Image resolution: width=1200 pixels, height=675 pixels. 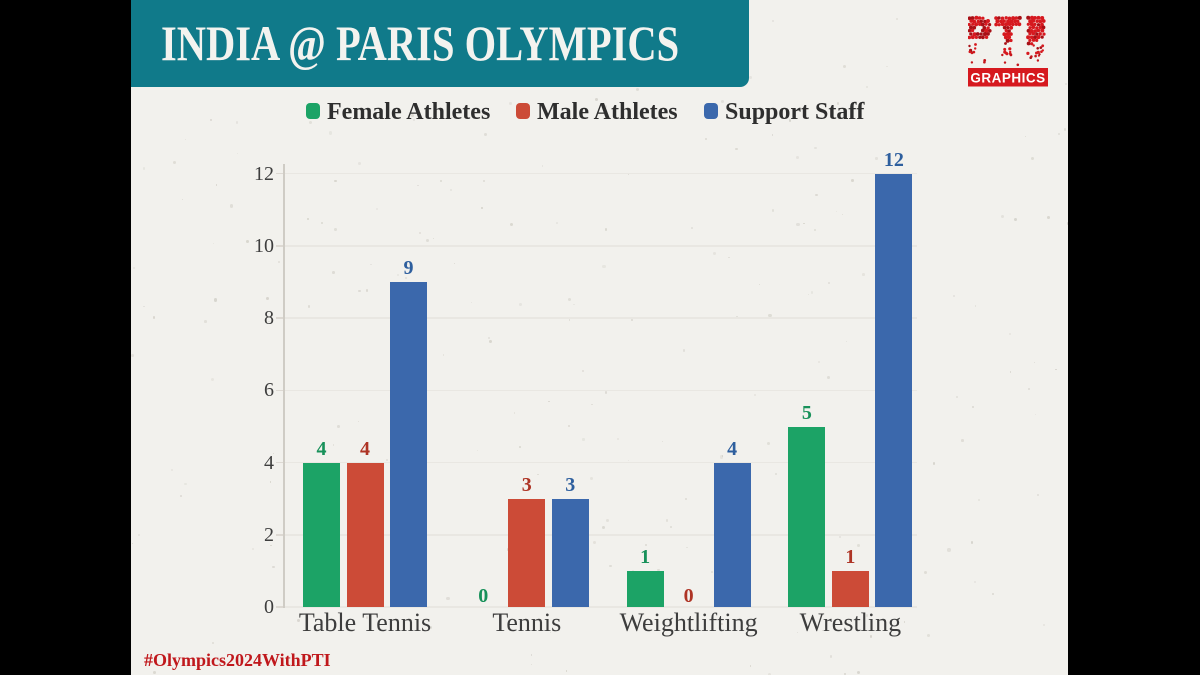 What do you see at coordinates (1007, 78) in the screenshot?
I see `svg-text: GRAPHICS` at bounding box center [1007, 78].